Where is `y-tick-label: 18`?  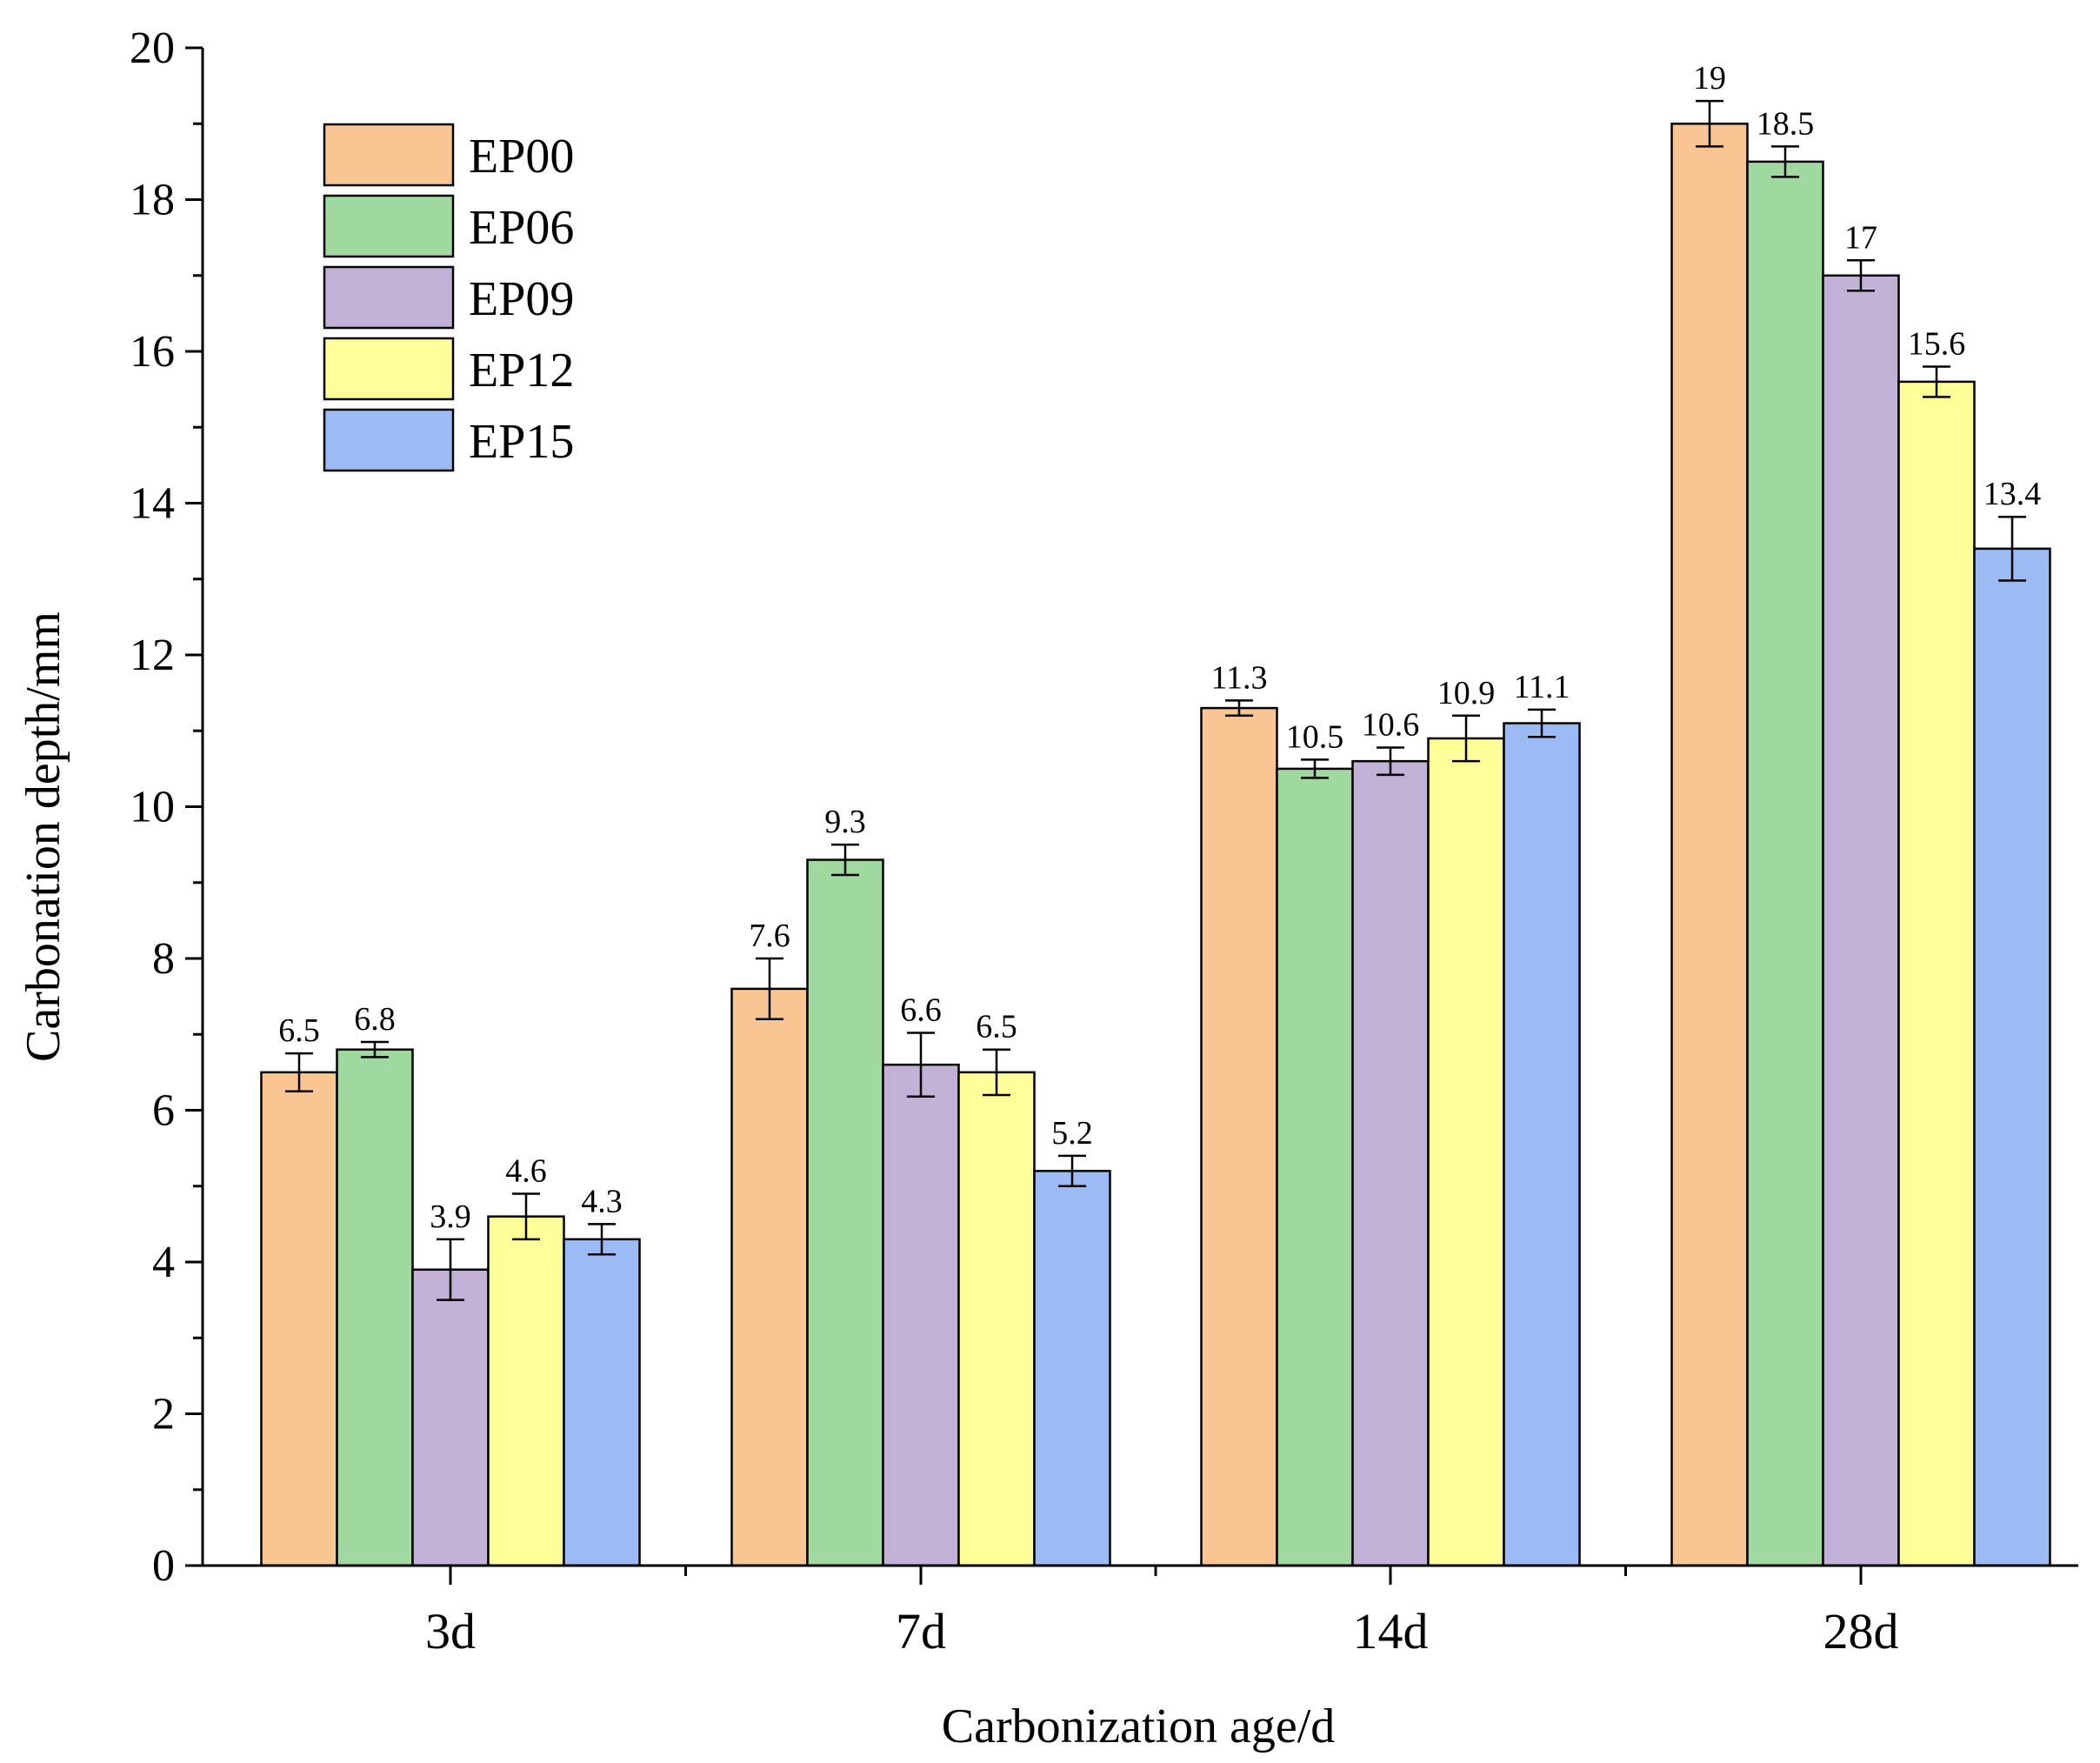 y-tick-label: 18 is located at coordinates (152, 201).